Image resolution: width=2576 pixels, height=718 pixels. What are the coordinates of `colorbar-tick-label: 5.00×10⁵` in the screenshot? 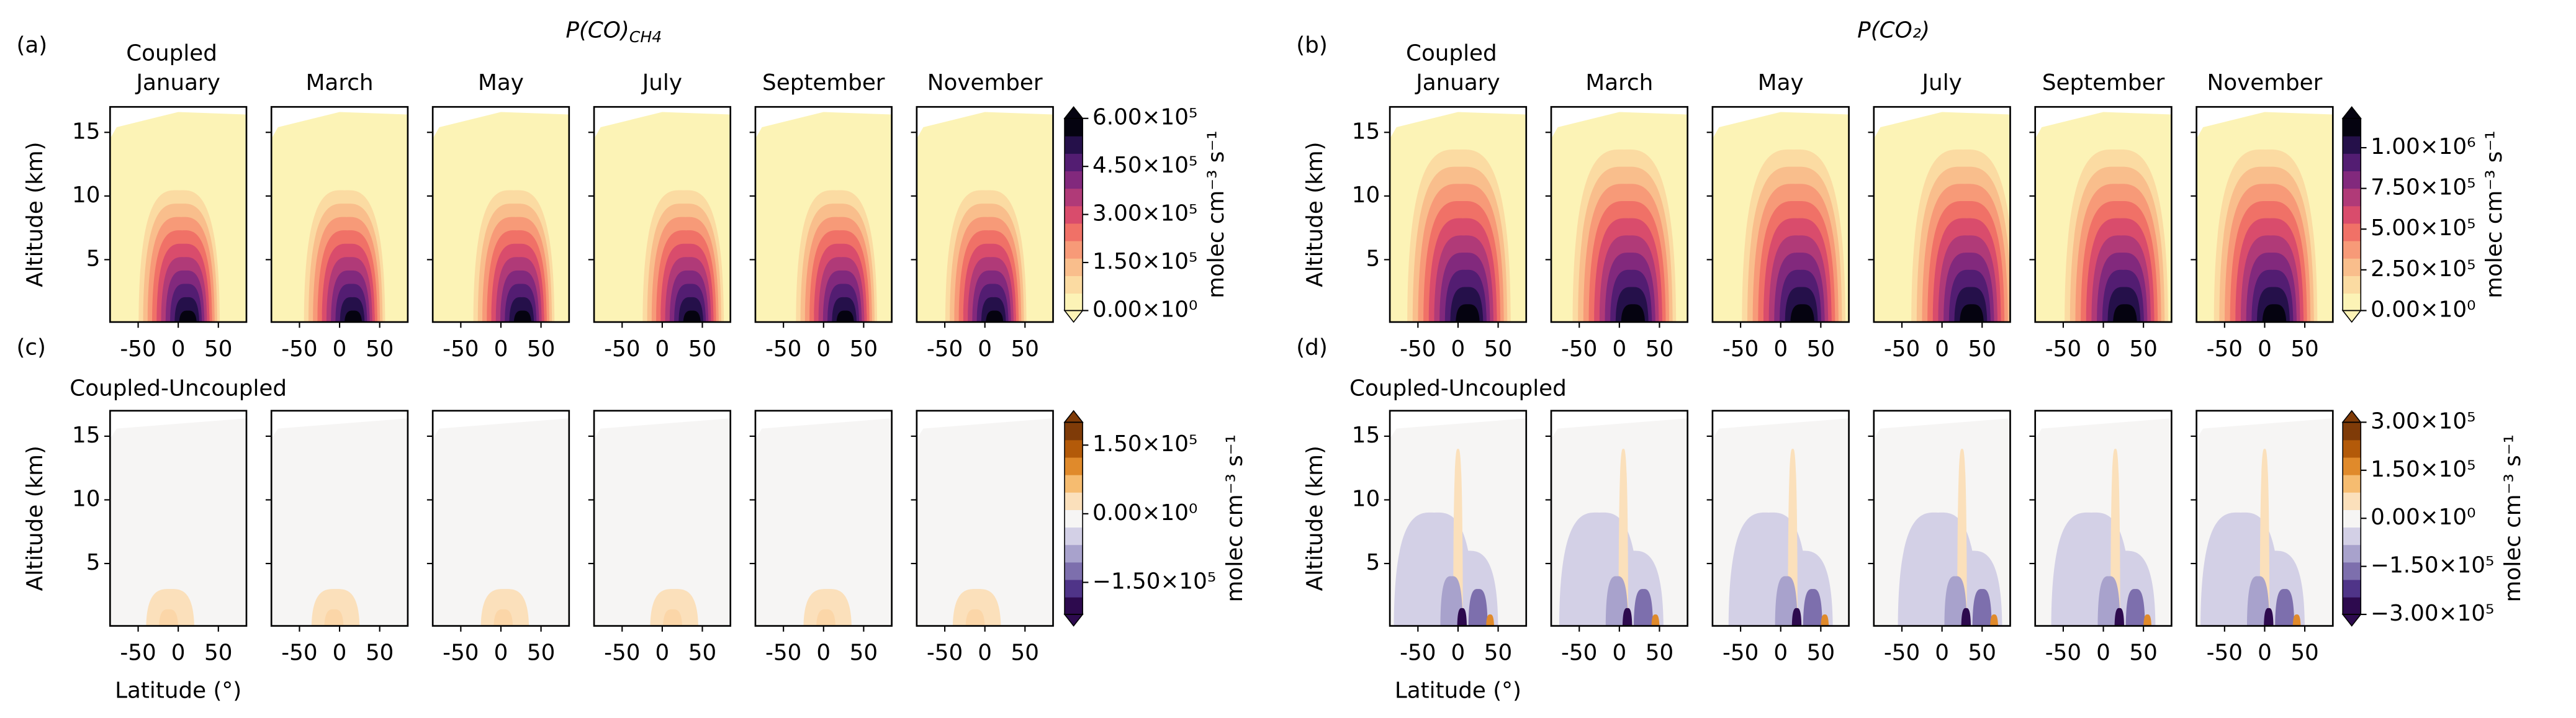 It's located at (2423, 228).